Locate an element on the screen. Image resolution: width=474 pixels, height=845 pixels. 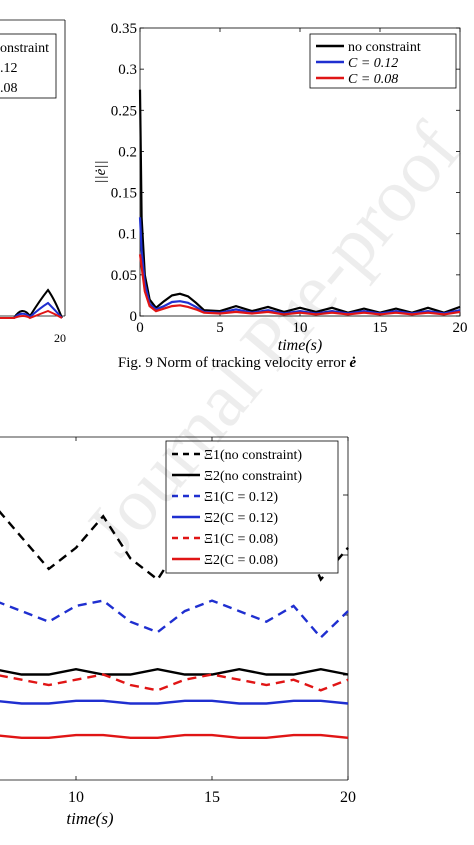
left-fragment-legend is located at coordinates (28, 66).